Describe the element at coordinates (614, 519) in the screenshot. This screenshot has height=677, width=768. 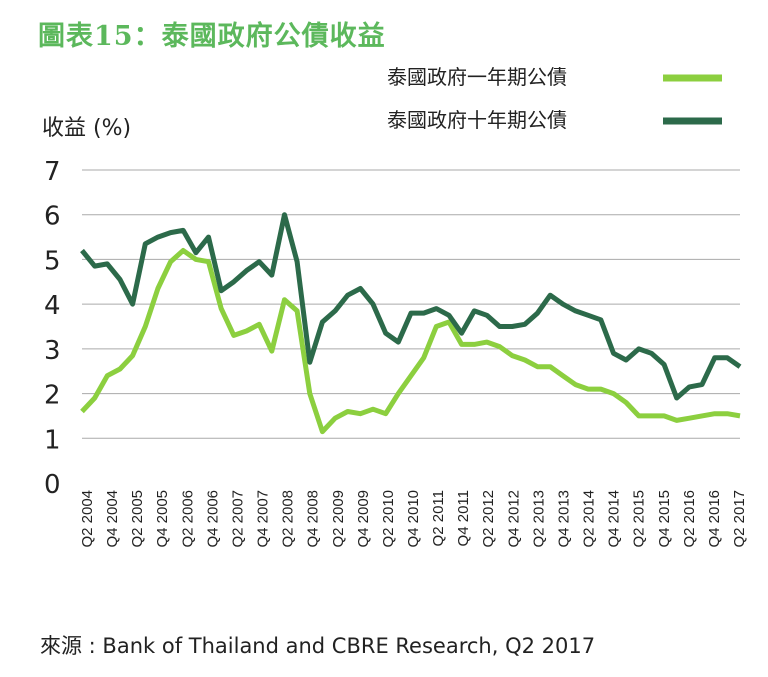
I see `x-tick-label: Q4 2014` at that location.